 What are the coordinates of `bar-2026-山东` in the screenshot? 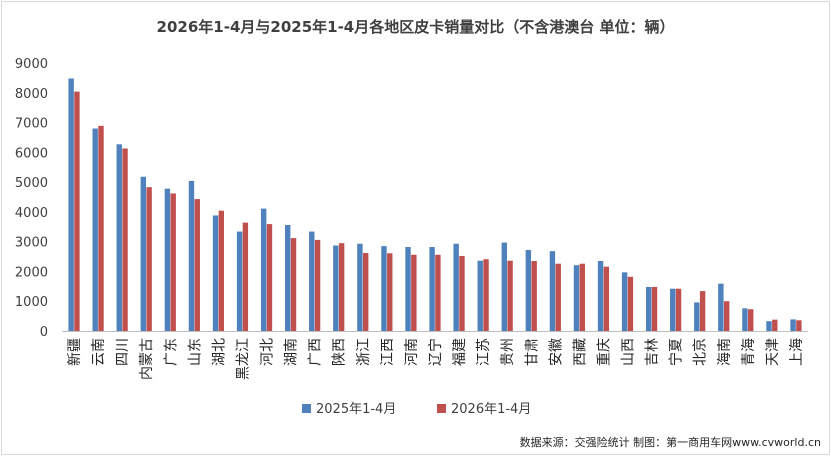 It's located at (197, 265).